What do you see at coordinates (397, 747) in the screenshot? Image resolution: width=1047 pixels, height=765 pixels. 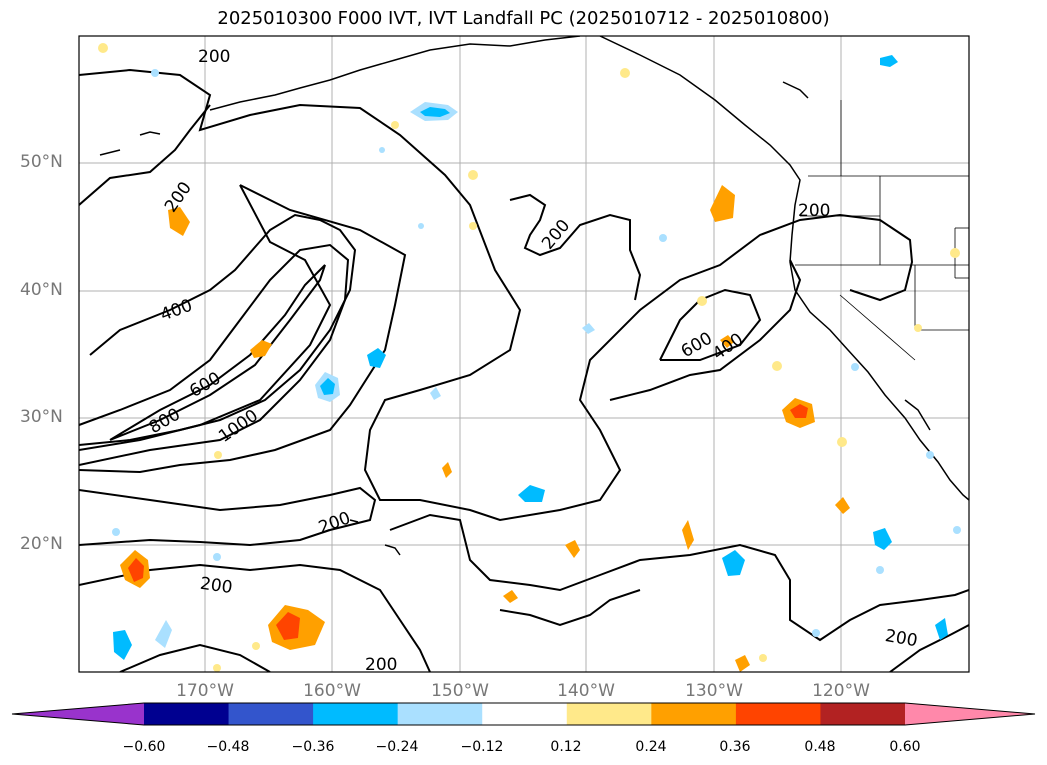 I see `colorbar-tick-label: −0.24` at bounding box center [397, 747].